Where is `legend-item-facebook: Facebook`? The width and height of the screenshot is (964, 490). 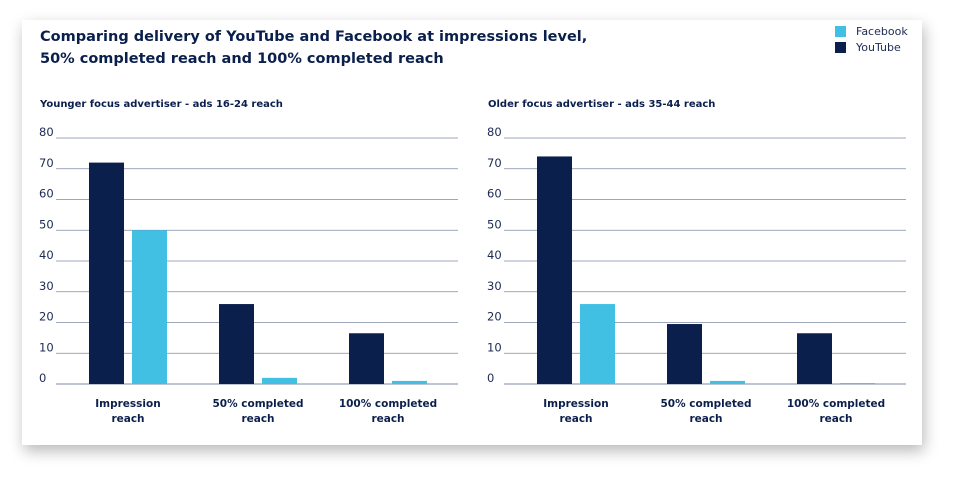 legend-item-facebook: Facebook is located at coordinates (871, 31).